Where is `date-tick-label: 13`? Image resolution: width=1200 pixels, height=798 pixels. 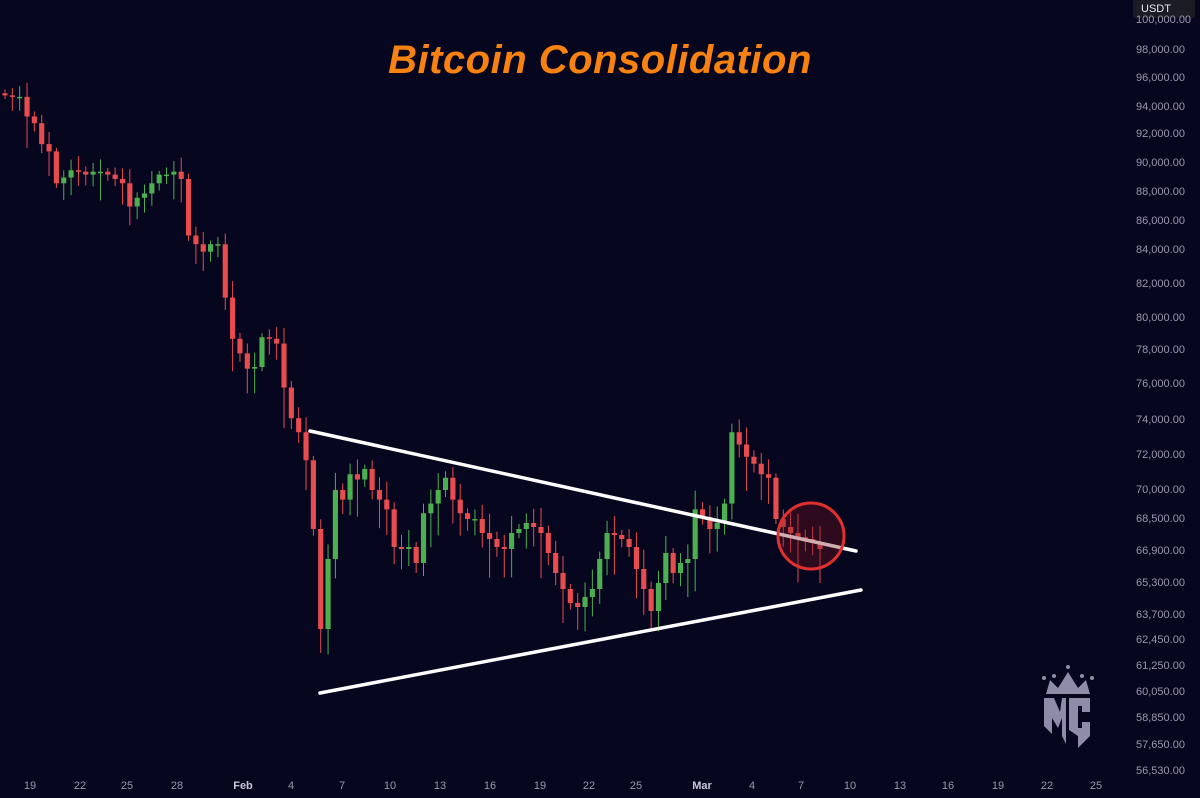
date-tick-label: 13 is located at coordinates (900, 786).